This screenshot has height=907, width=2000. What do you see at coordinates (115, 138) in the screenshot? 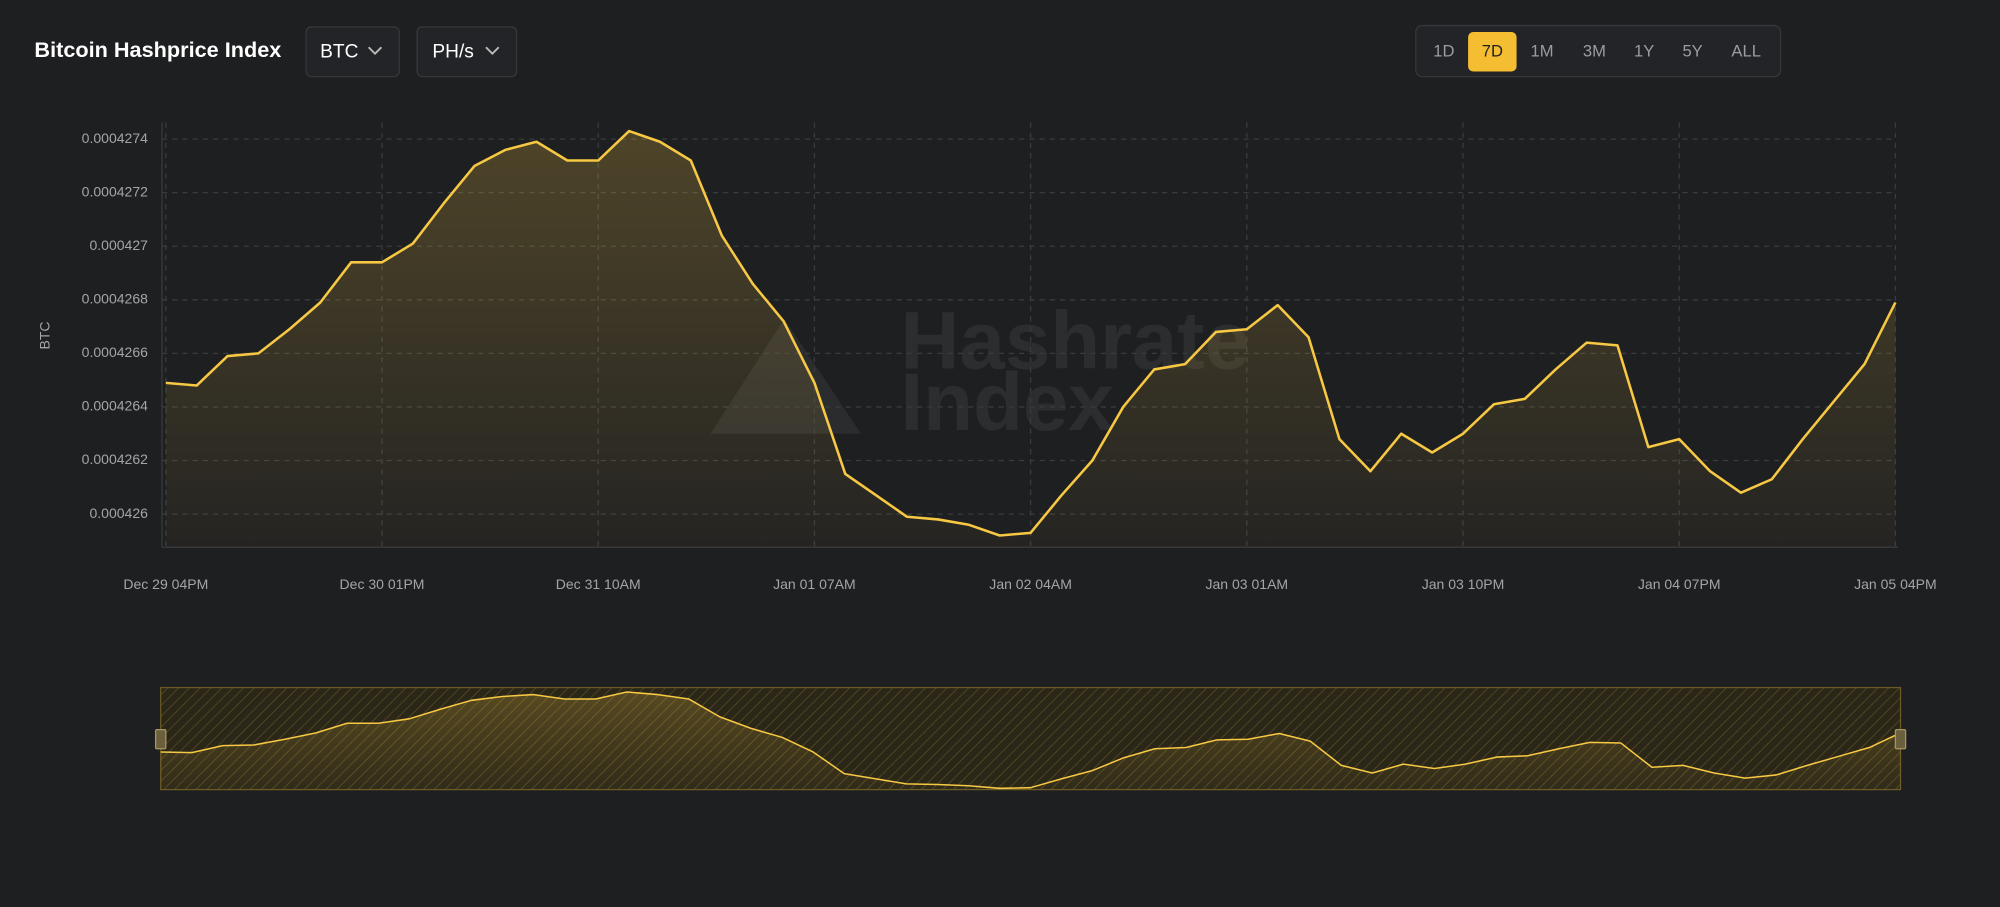
I see `y-tick-label: 0.0004274` at bounding box center [115, 138].